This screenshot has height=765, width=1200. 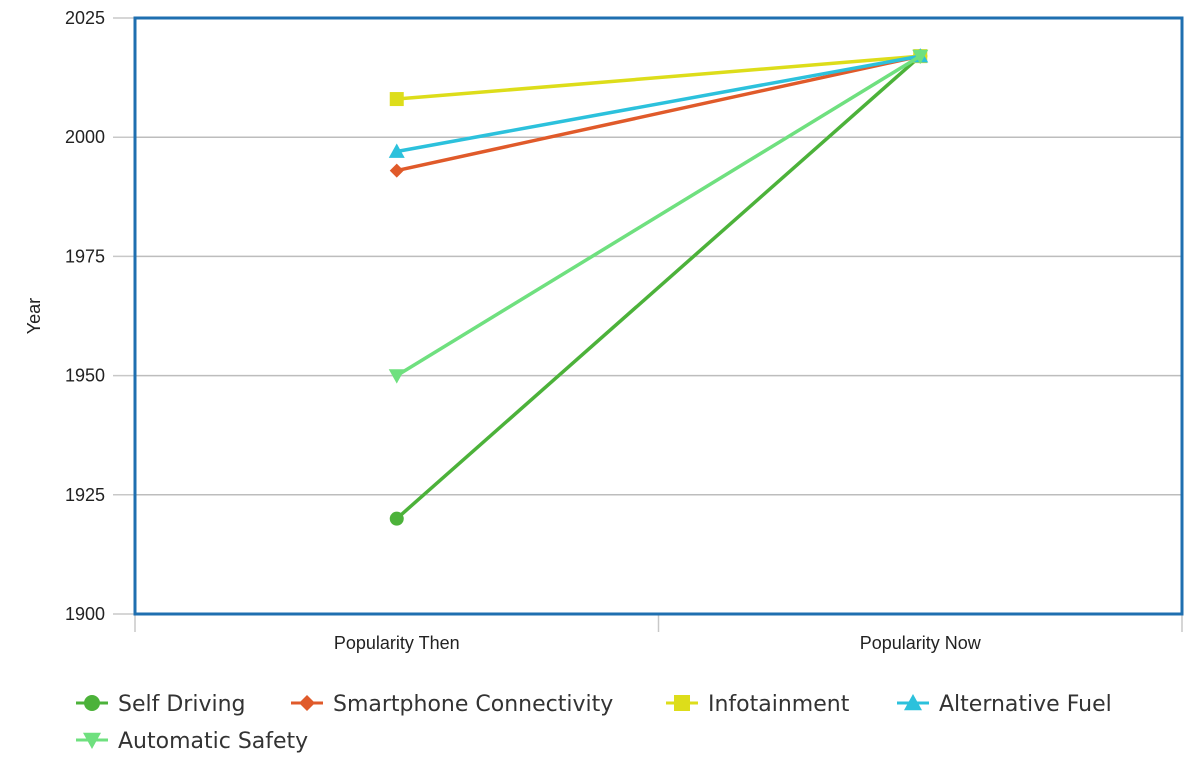 I want to click on y-tick-label: 2025, so click(x=85, y=18).